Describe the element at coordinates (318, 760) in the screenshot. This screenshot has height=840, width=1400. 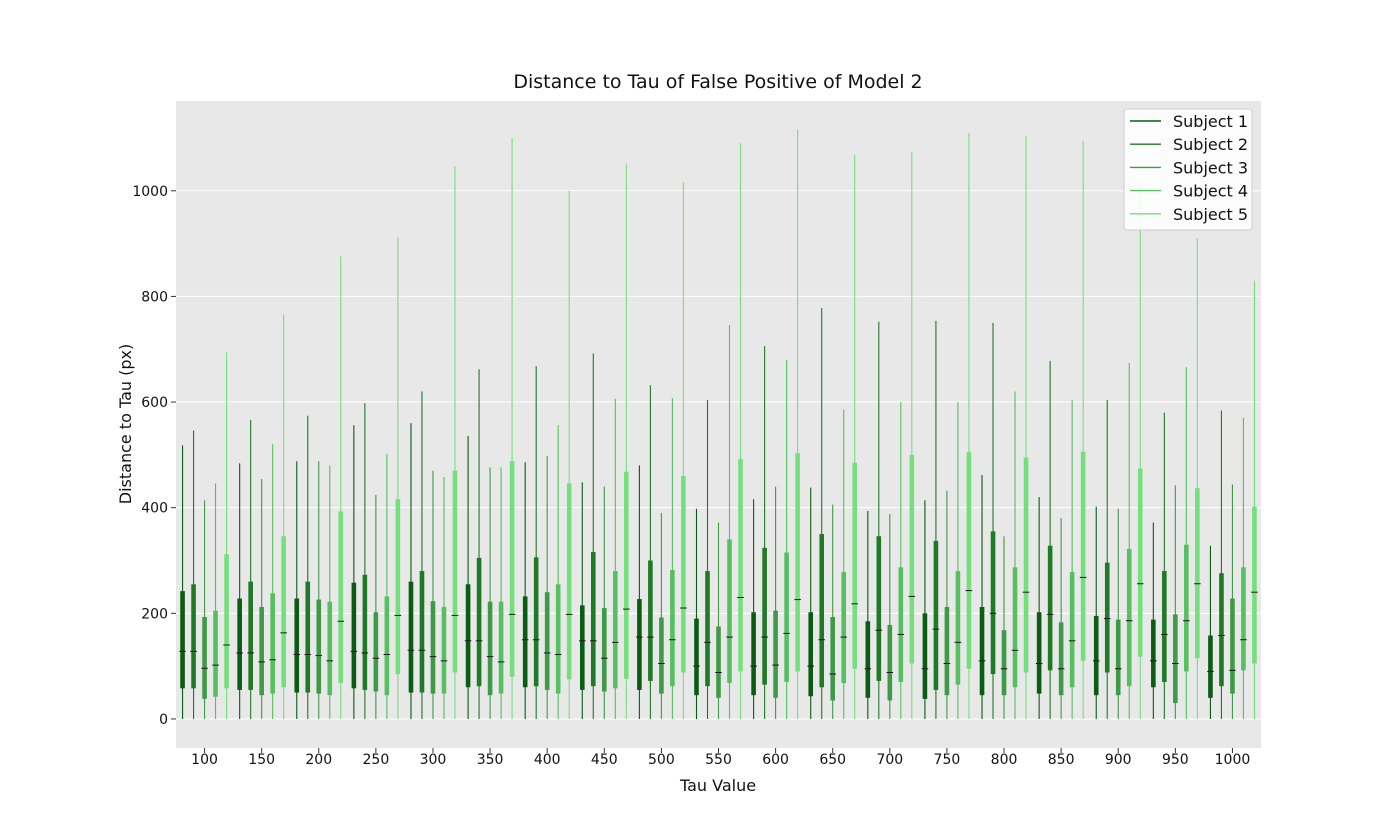
I see `x-tick-label: 200` at that location.